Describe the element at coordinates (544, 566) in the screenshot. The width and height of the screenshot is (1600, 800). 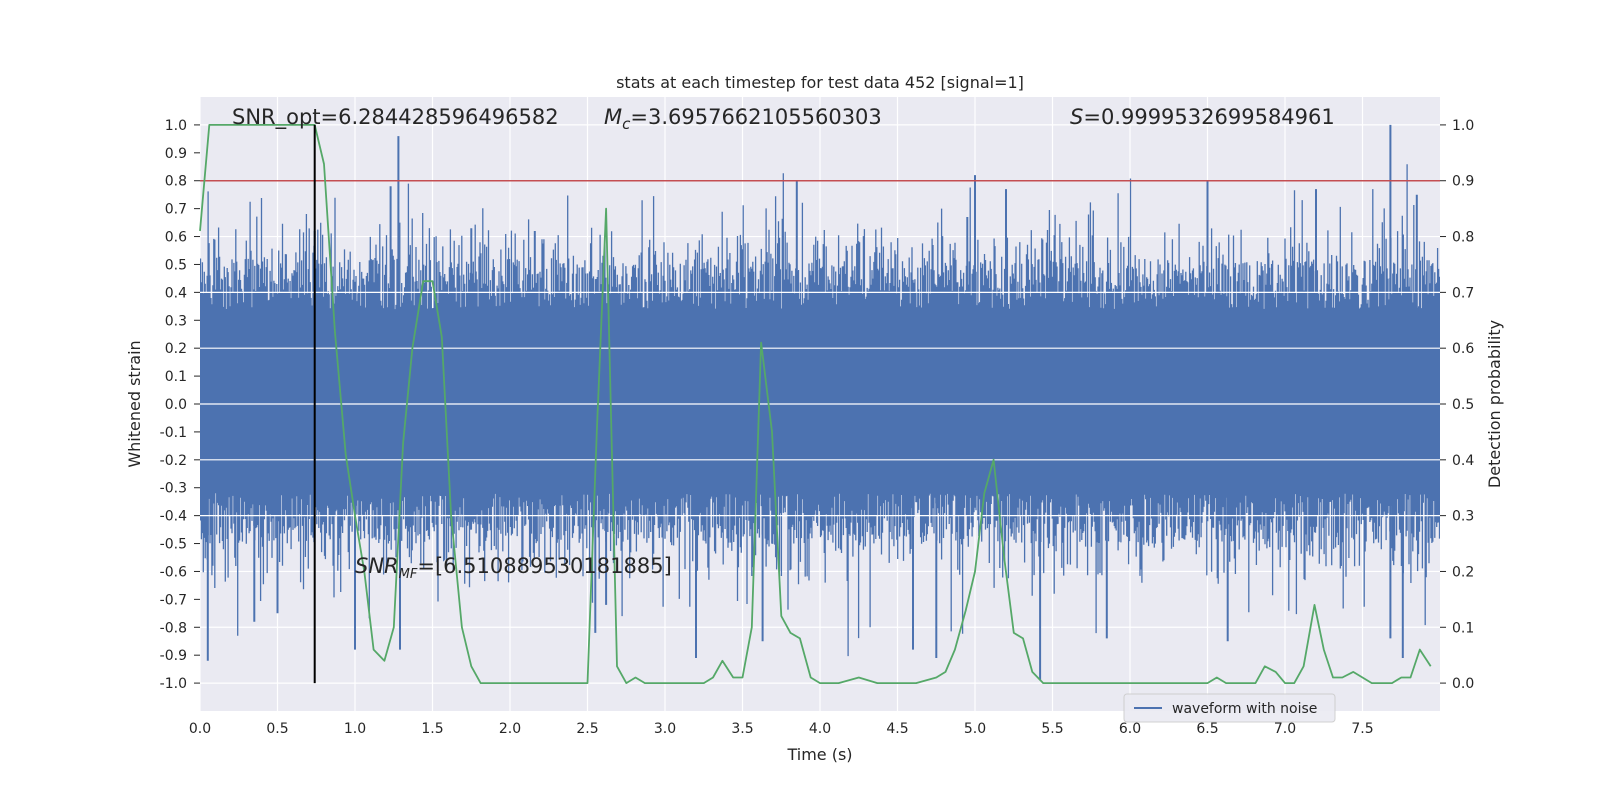
I see `snr-mf-value: =[6.510889530181885]` at that location.